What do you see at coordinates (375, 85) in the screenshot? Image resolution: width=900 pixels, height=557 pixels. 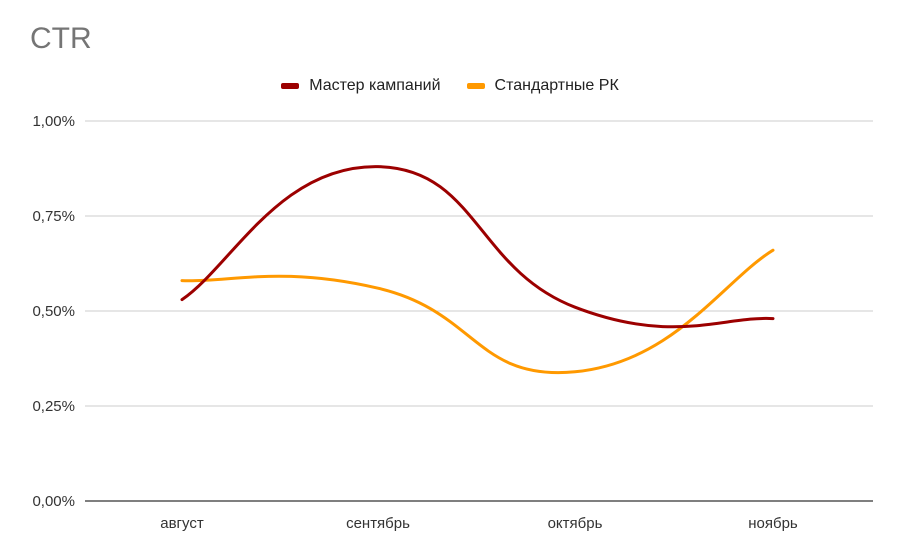 I see `legend-label-master: Мастер кампаний` at bounding box center [375, 85].